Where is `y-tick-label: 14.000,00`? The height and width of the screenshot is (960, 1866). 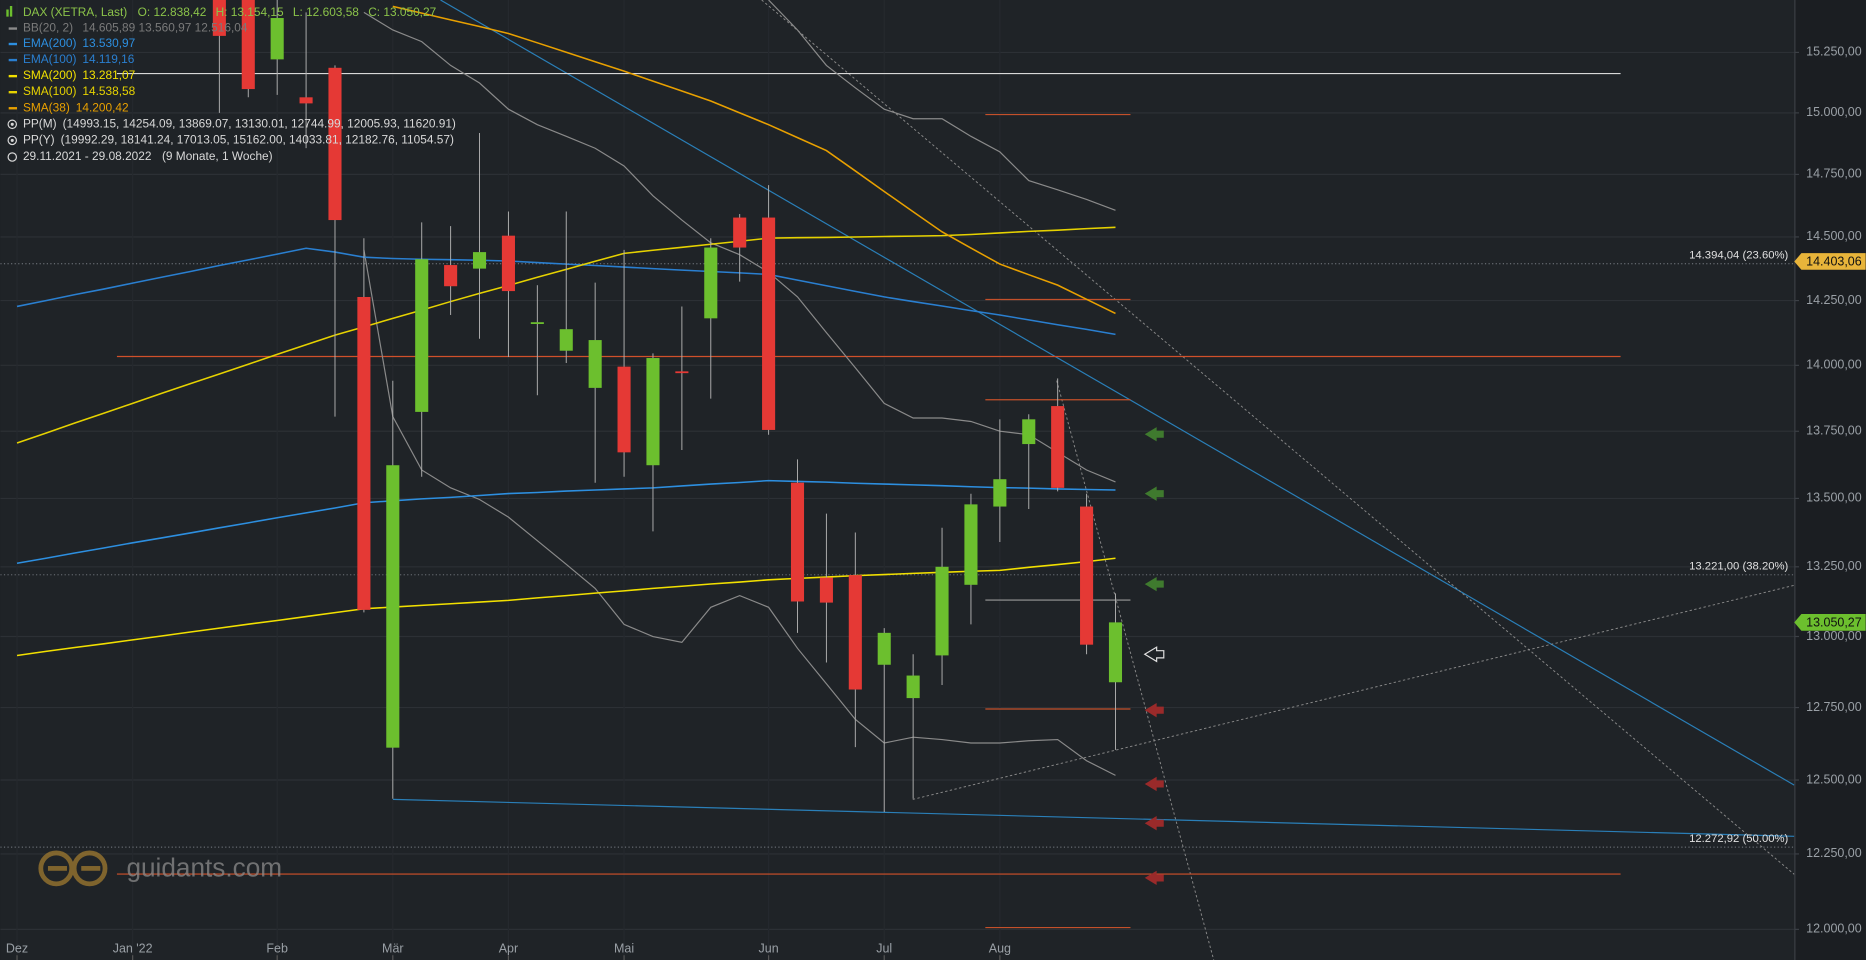
y-tick-label: 14.000,00 is located at coordinates (1834, 365).